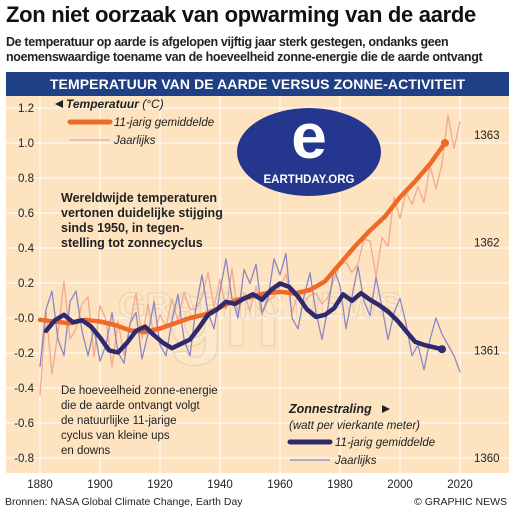  What do you see at coordinates (40, 485) in the screenshot?
I see `x-tick-label: 1880` at bounding box center [40, 485].